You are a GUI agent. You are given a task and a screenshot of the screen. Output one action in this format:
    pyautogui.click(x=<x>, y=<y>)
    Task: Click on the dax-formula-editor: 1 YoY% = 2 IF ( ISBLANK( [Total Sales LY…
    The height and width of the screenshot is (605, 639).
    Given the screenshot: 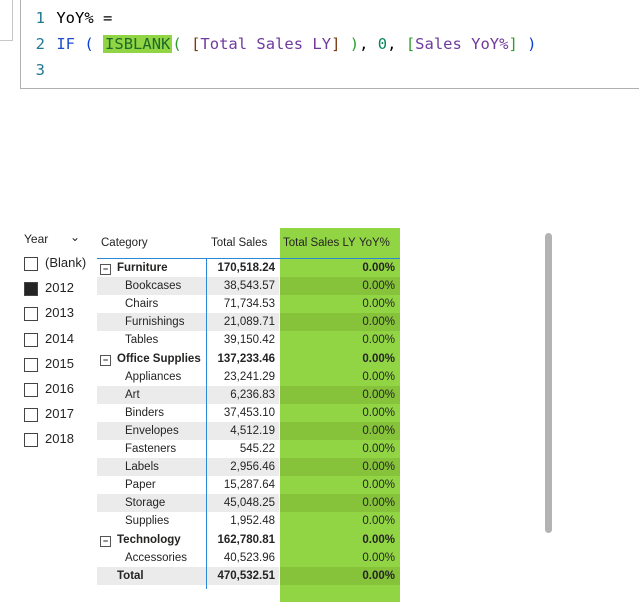 What is the action you would take?
    pyautogui.click(x=329, y=44)
    